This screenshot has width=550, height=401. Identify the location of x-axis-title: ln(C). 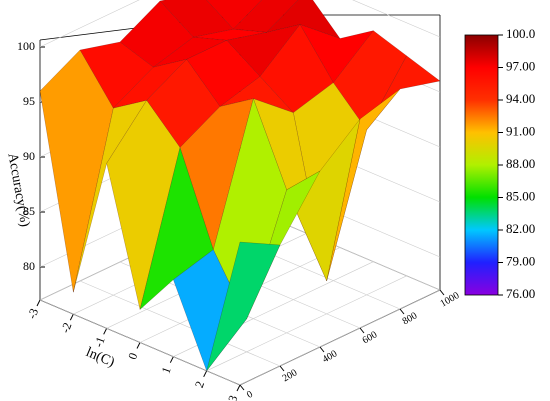
(100, 357).